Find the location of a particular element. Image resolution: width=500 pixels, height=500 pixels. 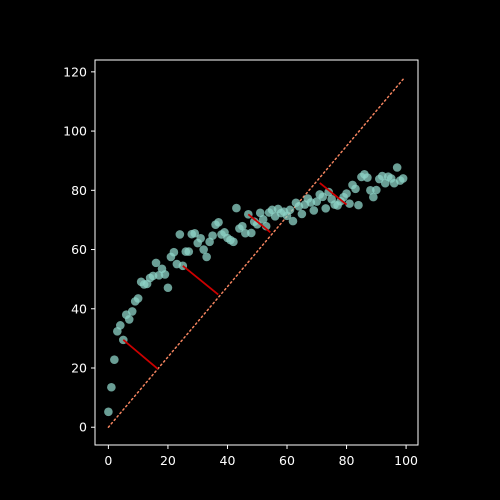

y-tick-label: 20 is located at coordinates (79, 368).